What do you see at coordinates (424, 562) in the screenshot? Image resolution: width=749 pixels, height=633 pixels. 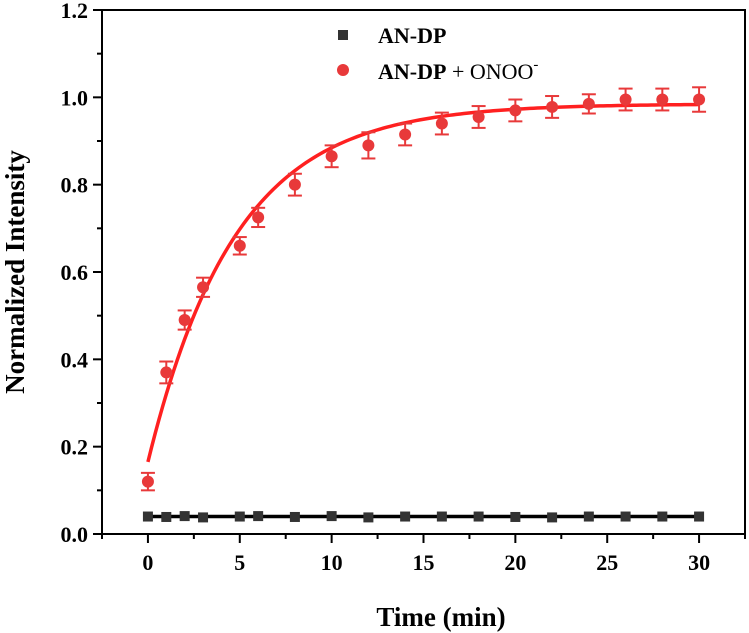 I see `x-tick-label: 15` at bounding box center [424, 562].